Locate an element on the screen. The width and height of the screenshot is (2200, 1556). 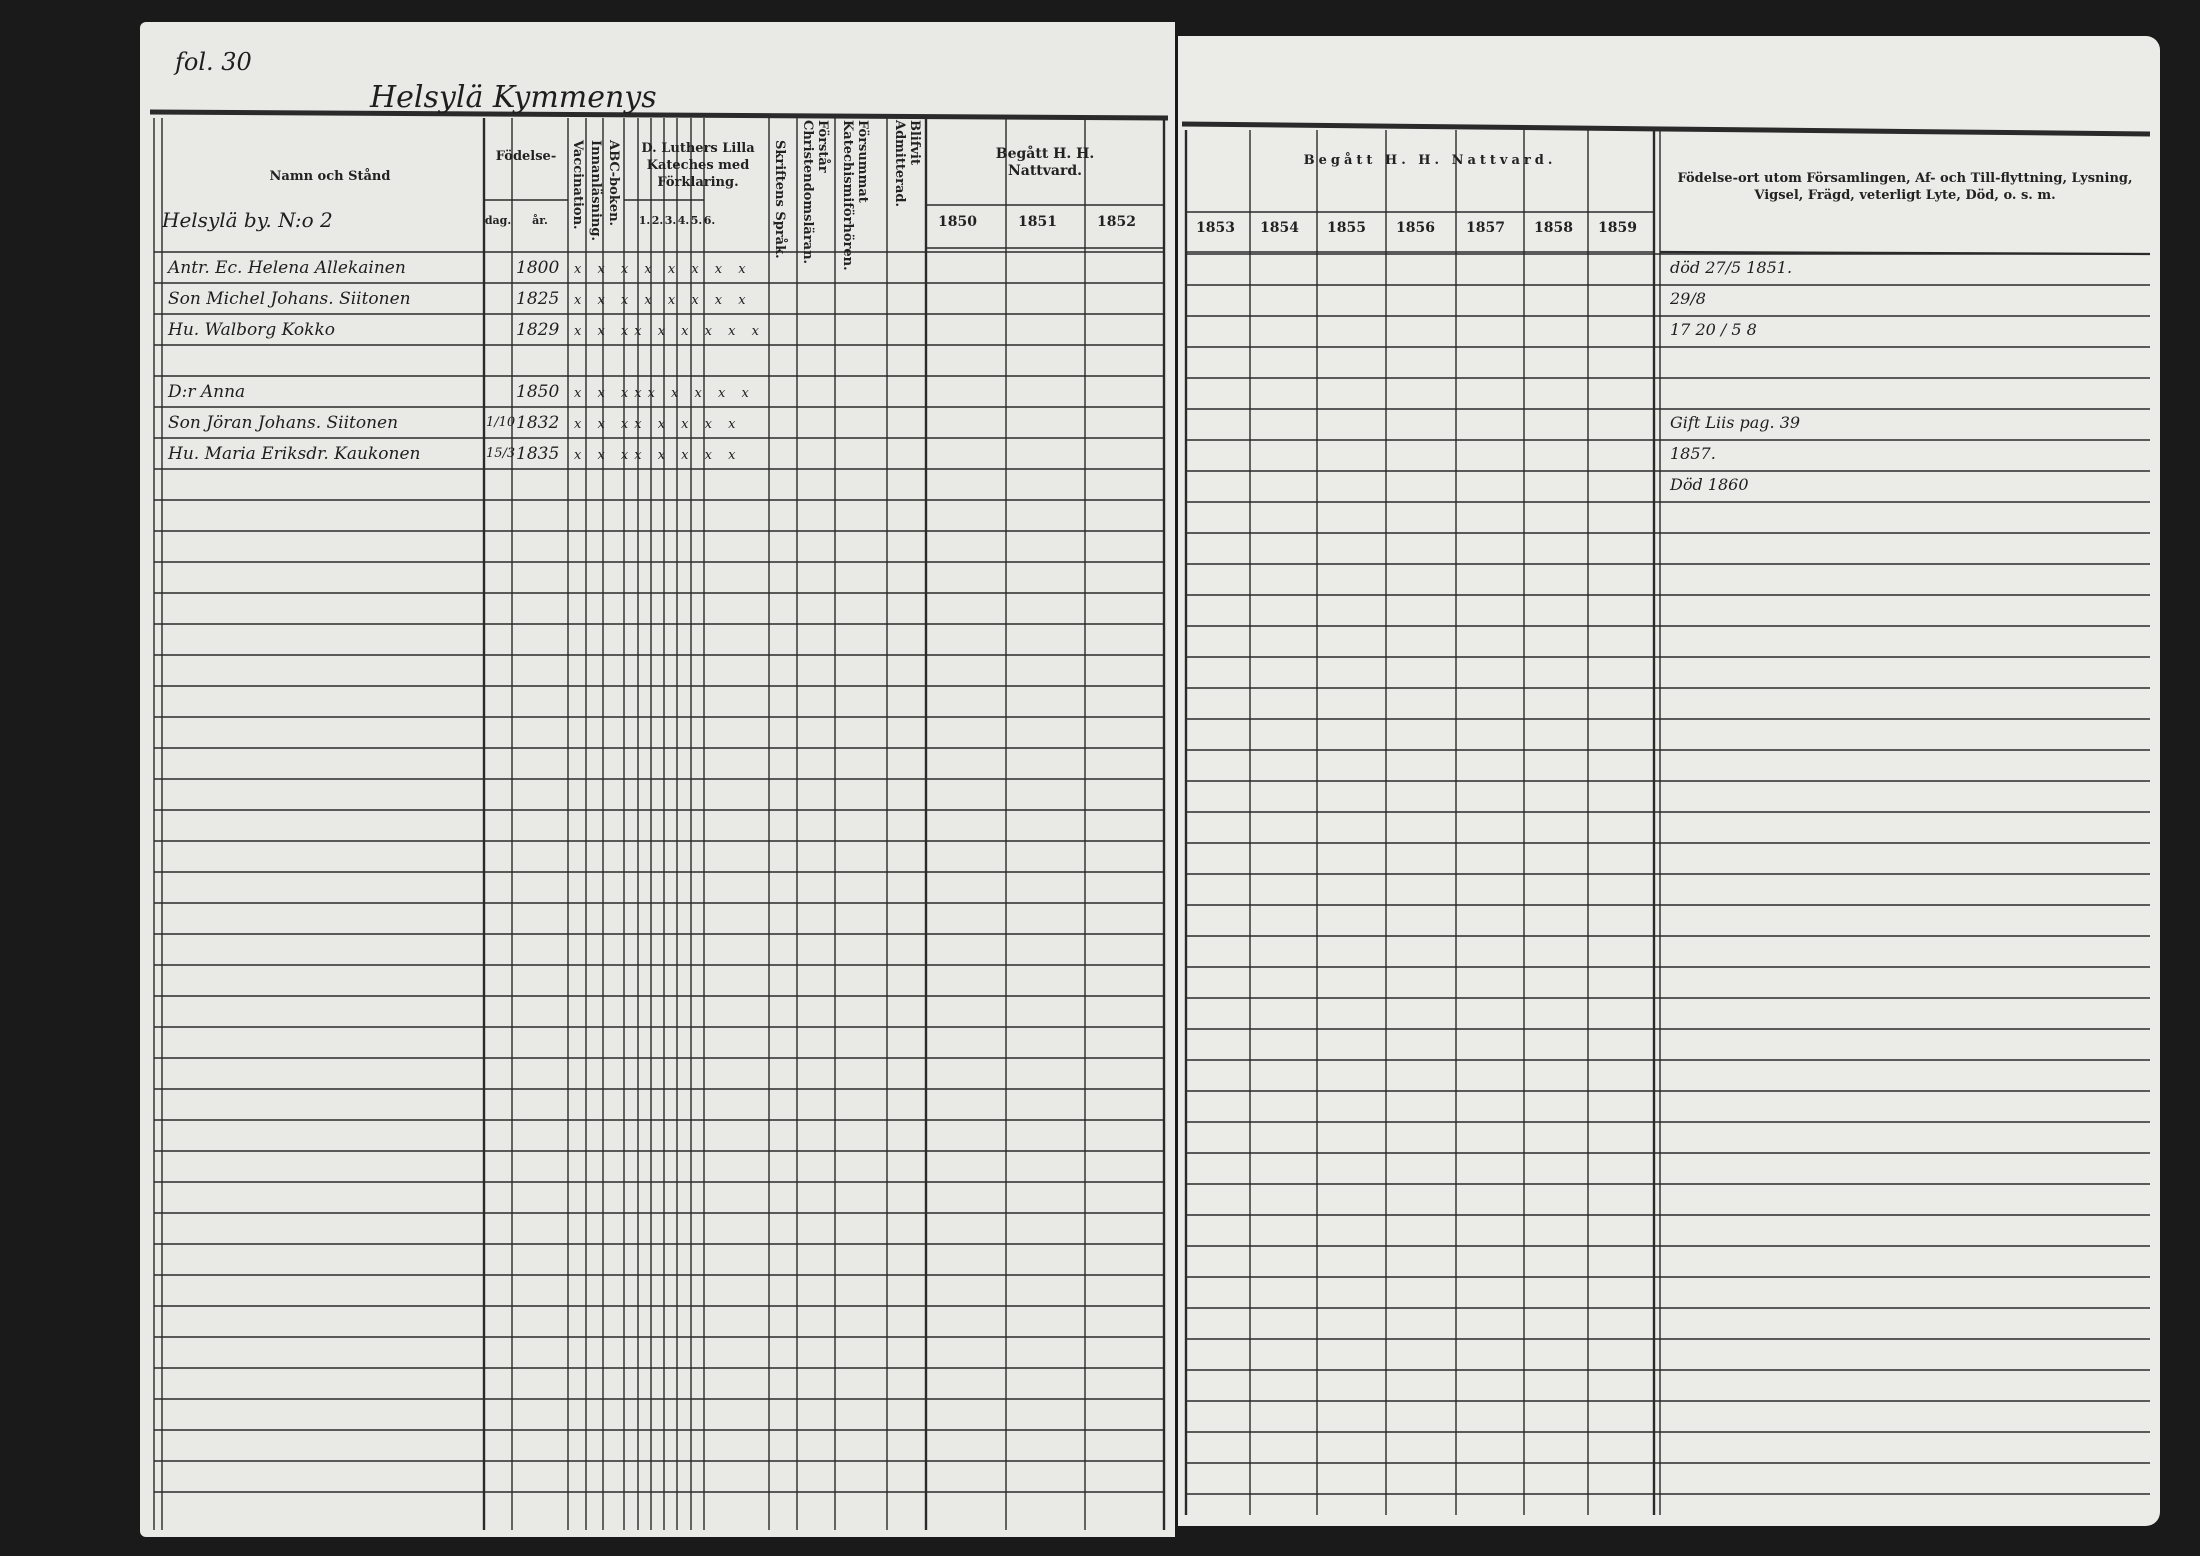
header-catechism-part: 3. is located at coordinates (670, 220).